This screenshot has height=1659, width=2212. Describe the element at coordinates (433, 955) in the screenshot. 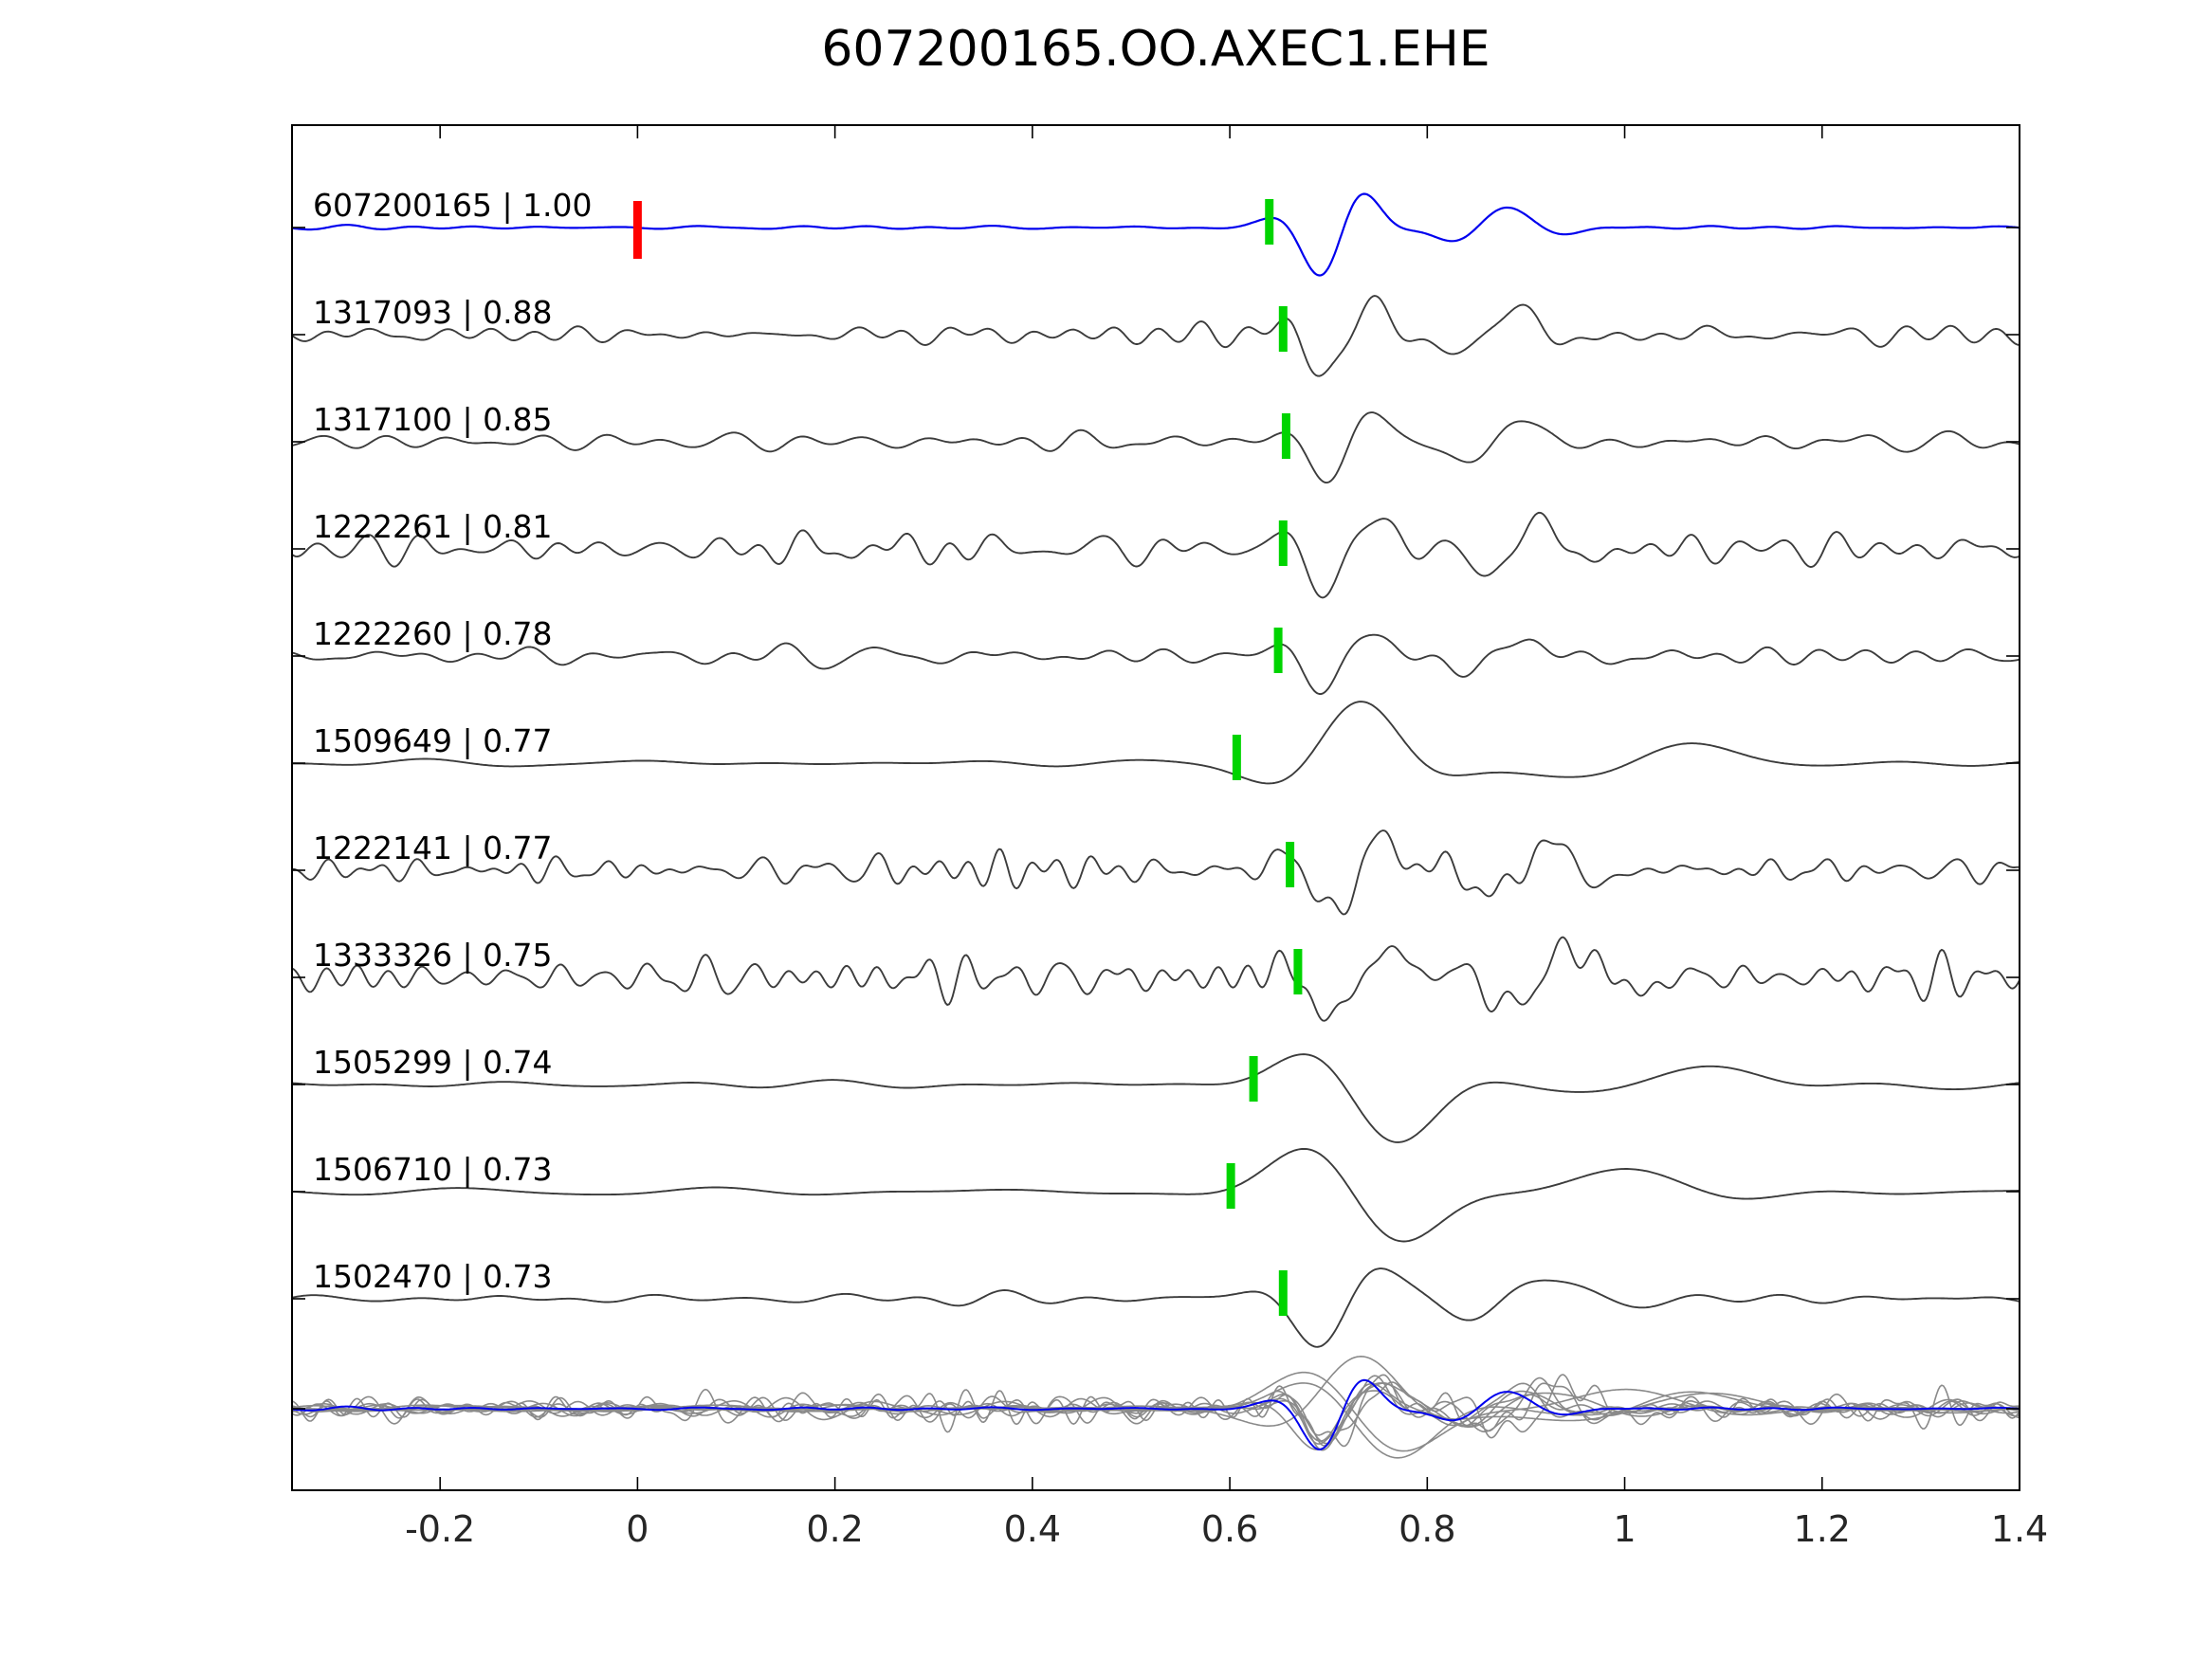

I see `trace-label: 1333326 | 0.75` at that location.